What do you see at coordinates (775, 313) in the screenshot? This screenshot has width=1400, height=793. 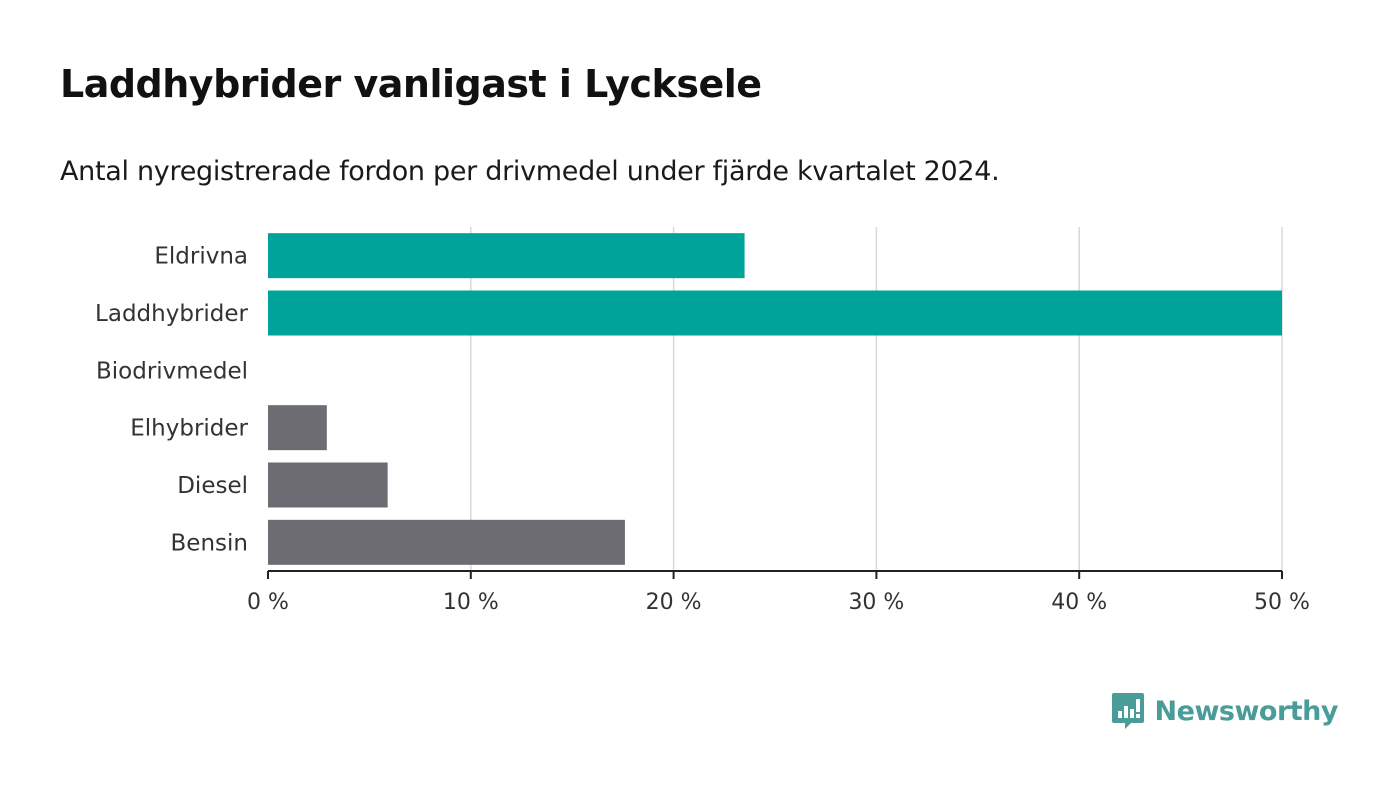 I see `bar-laddhybrider` at bounding box center [775, 313].